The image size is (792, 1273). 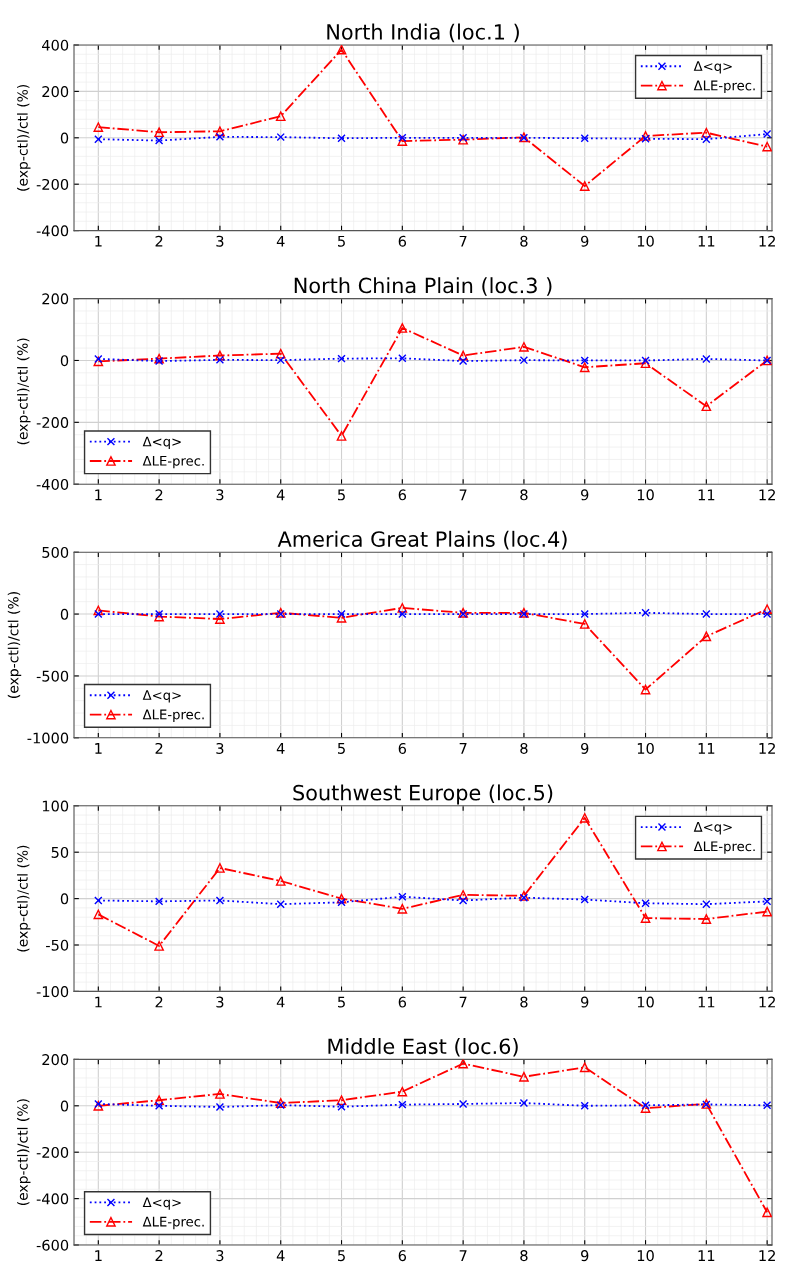 I want to click on x-tick-label: 6, so click(x=402, y=241).